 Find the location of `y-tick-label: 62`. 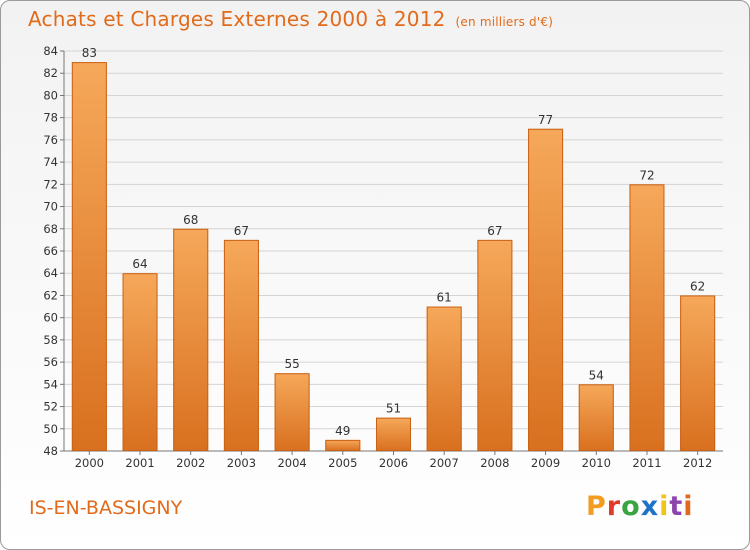

y-tick-label: 62 is located at coordinates (50, 295).